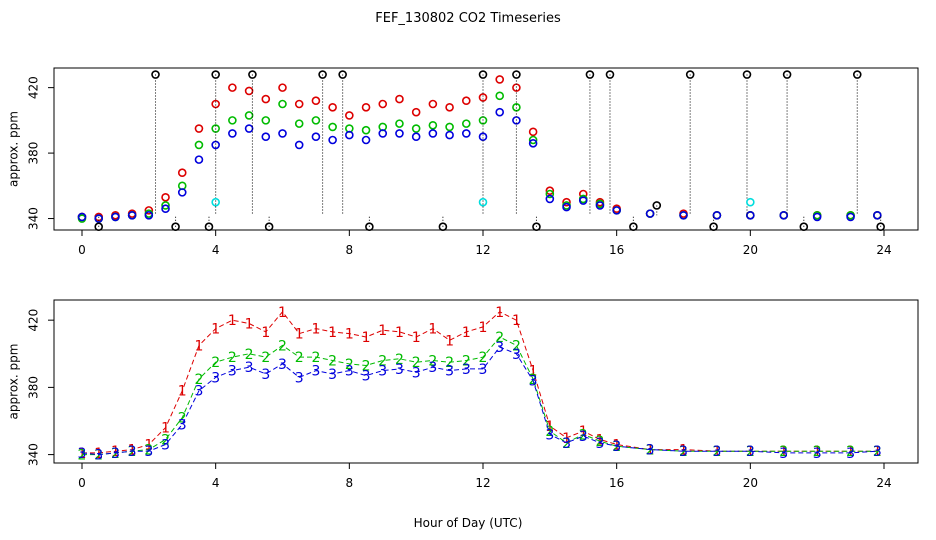 The width and height of the screenshot is (936, 540). Describe the element at coordinates (350, 483) in the screenshot. I see `x-tick-label: 8` at that location.